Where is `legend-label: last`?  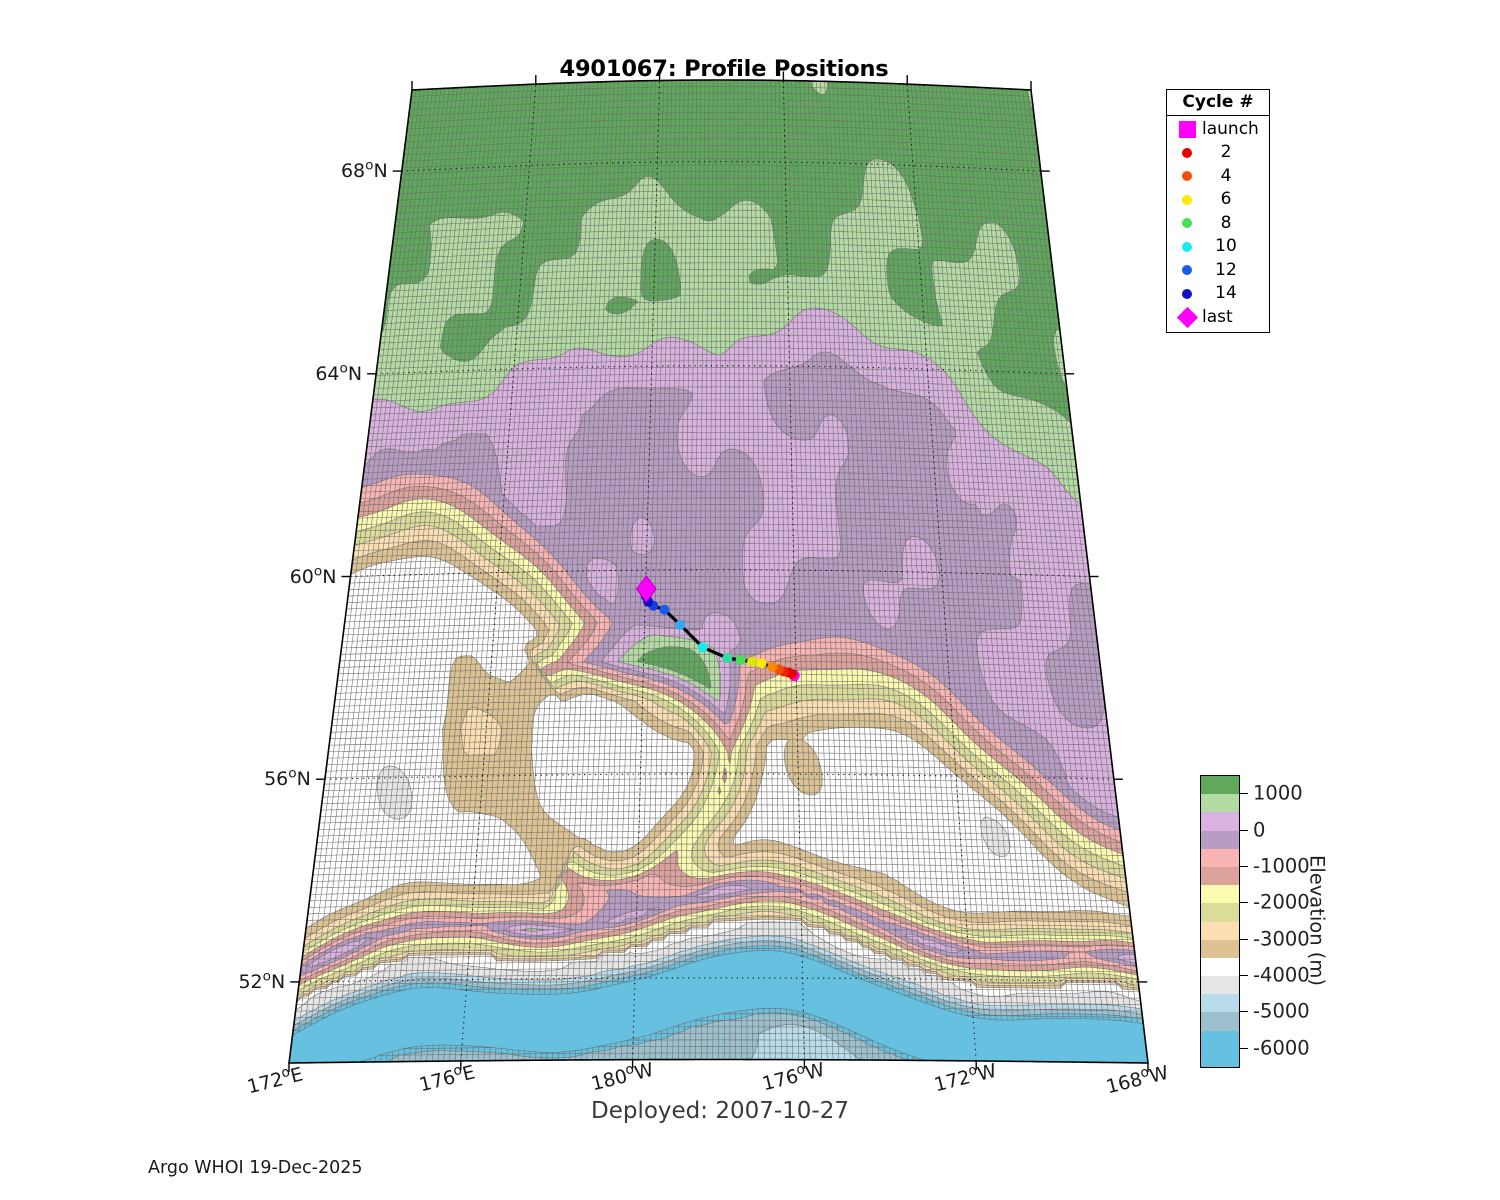
legend-label: last is located at coordinates (1217, 317).